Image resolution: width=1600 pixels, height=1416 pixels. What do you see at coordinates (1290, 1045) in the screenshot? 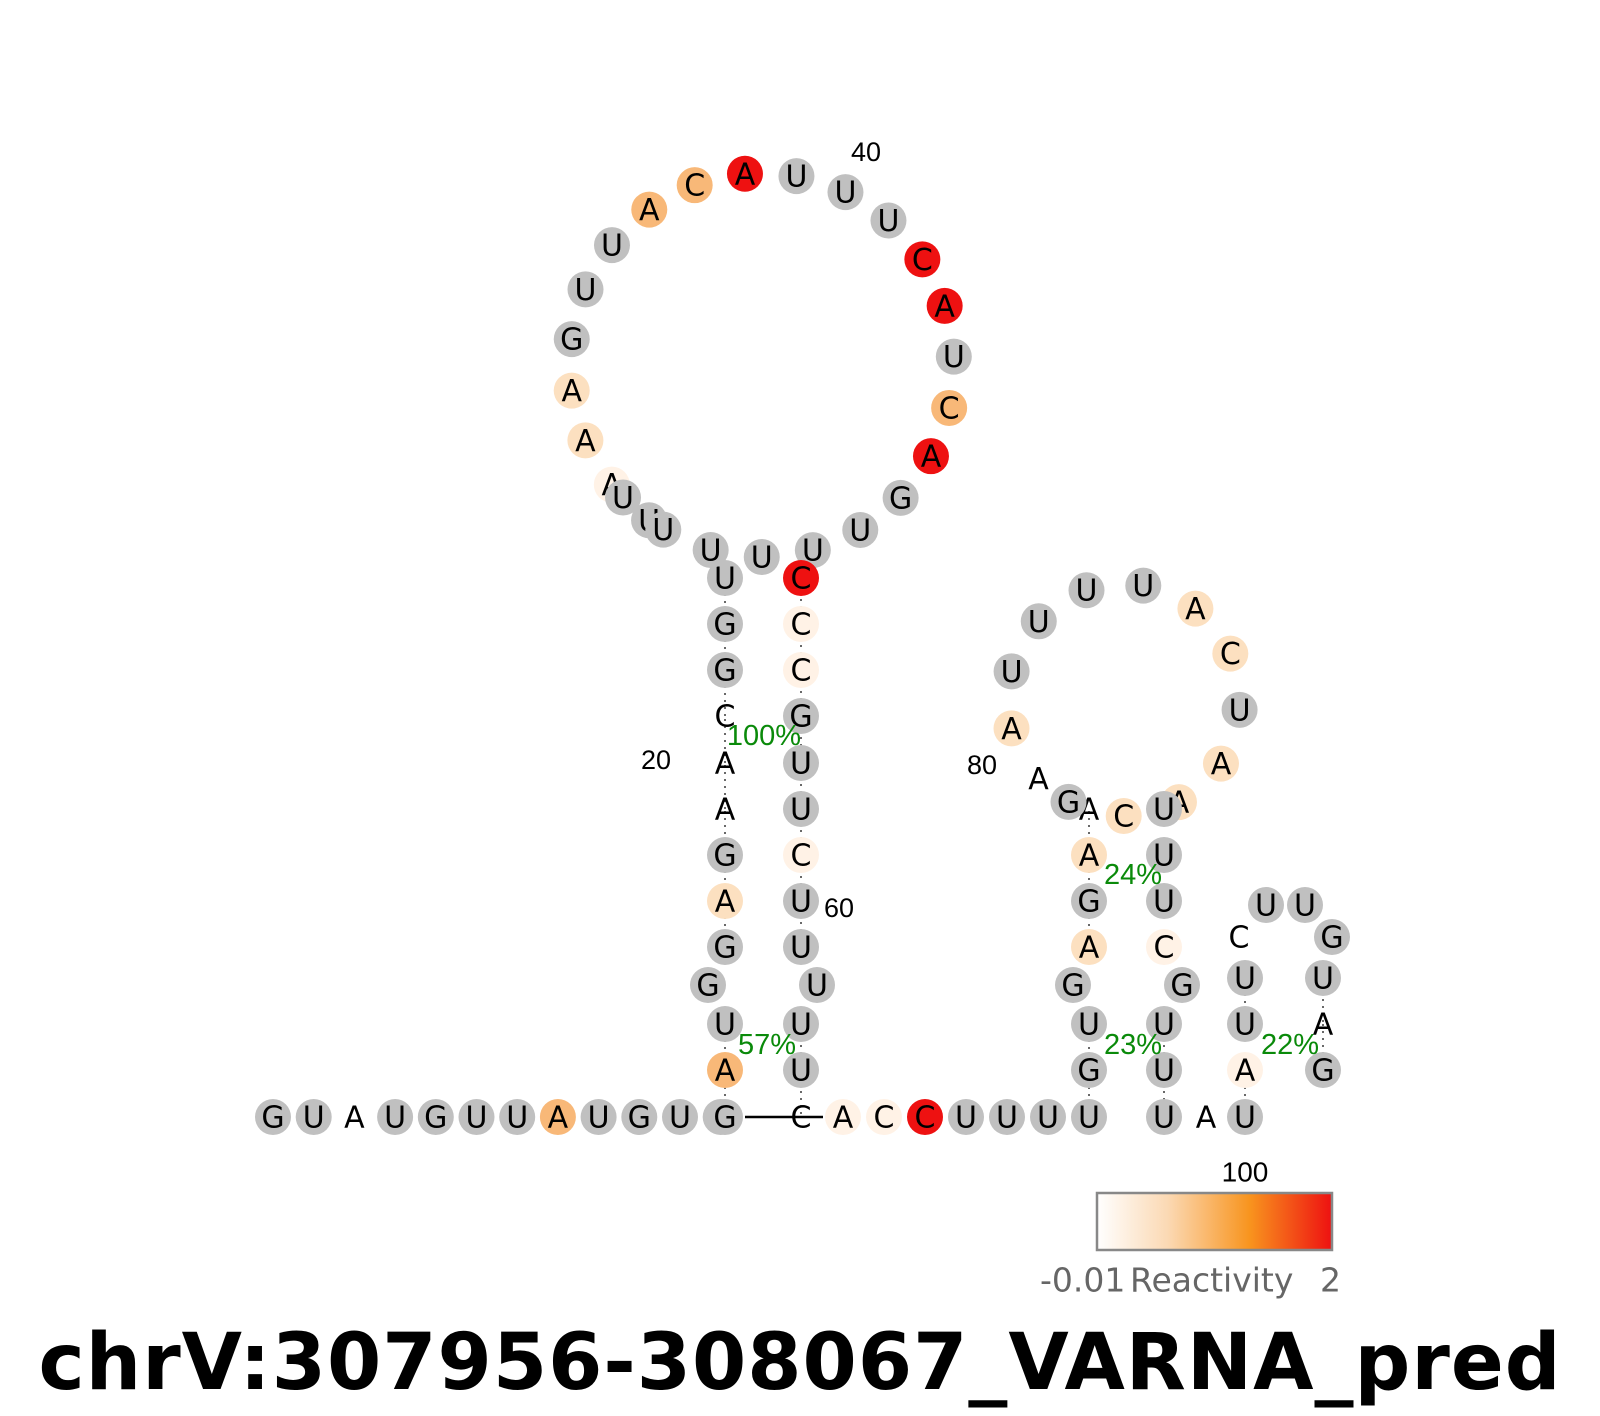
I see `helix-percentage-label: 22%` at bounding box center [1290, 1045].